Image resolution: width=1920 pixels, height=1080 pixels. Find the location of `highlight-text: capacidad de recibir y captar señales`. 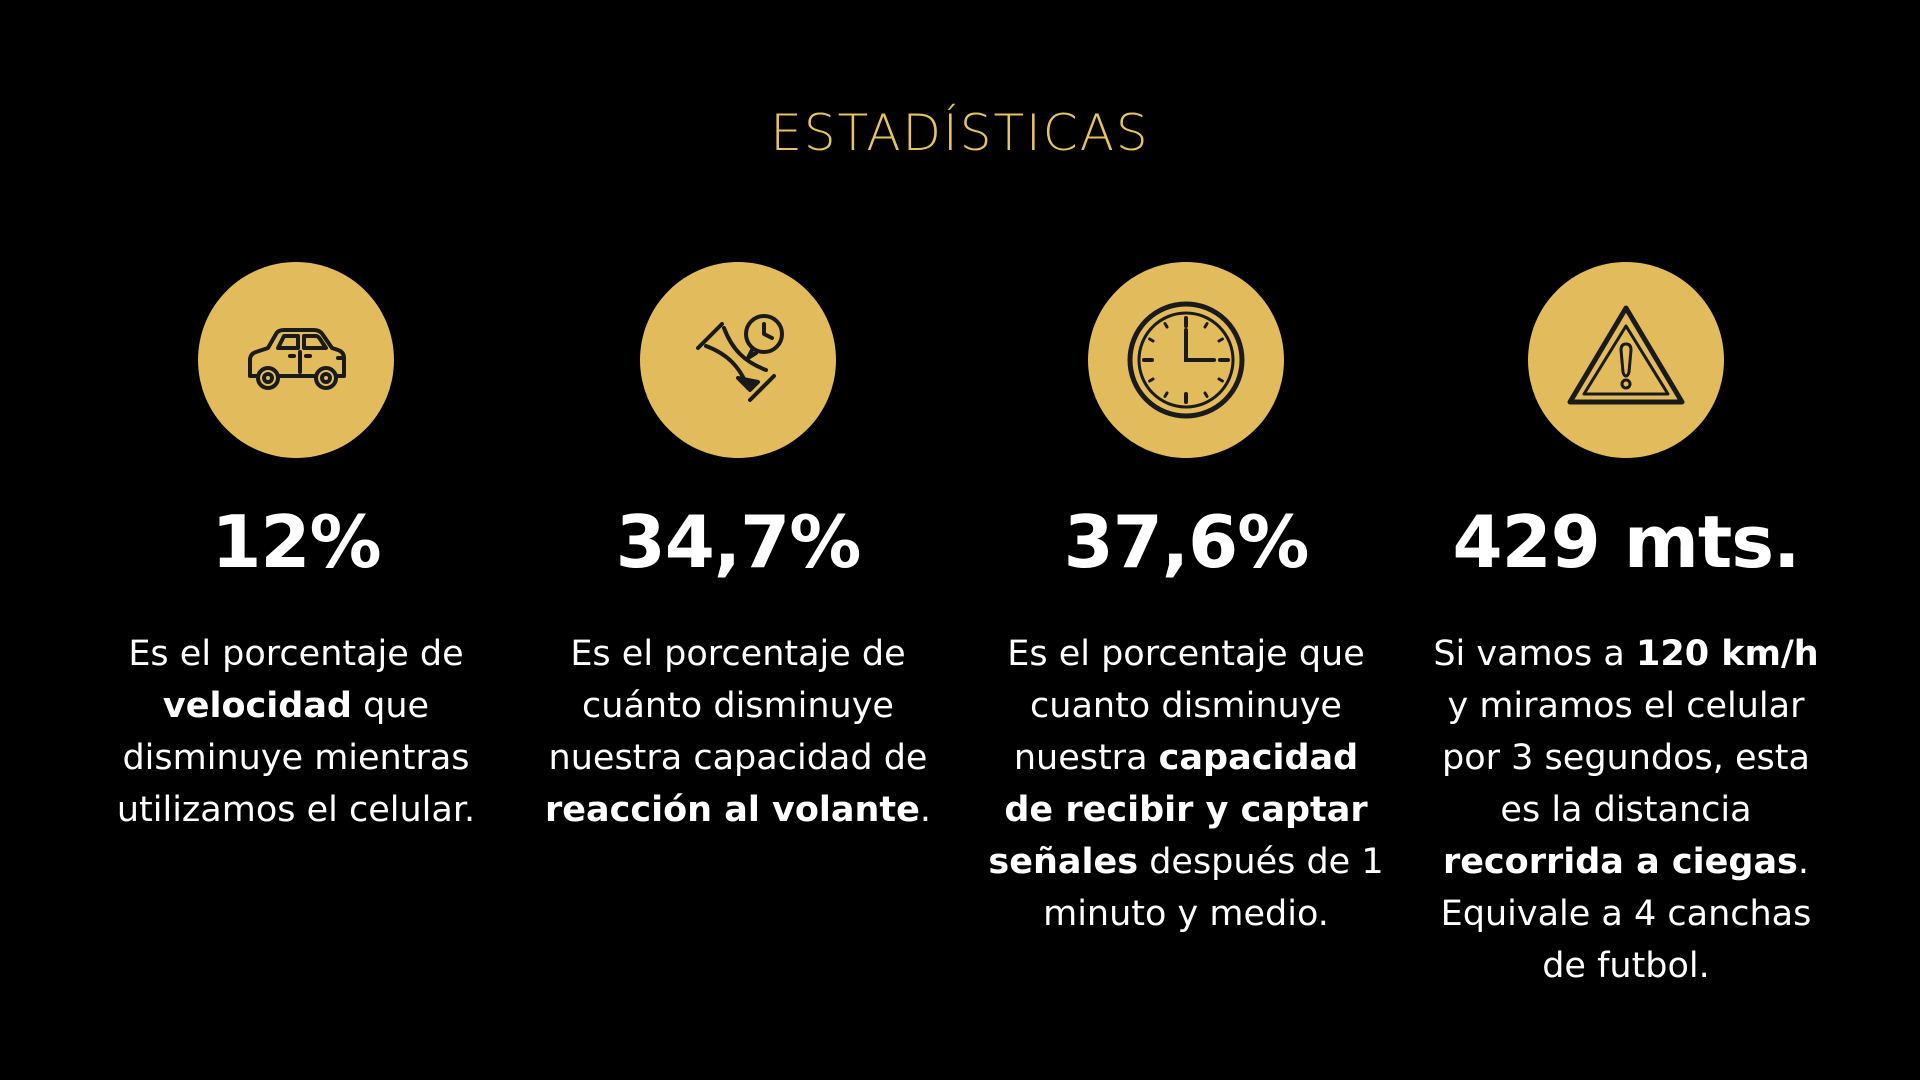

highlight-text: capacidad de recibir y captar señales is located at coordinates (1178, 810).